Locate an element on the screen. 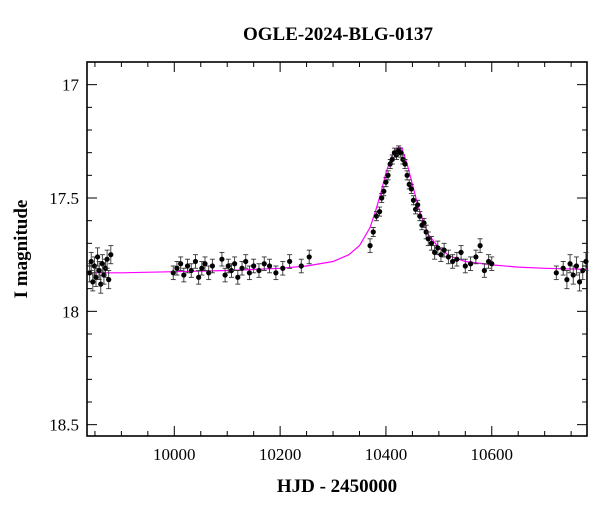  x-tick-label: 10600 is located at coordinates (492, 454).